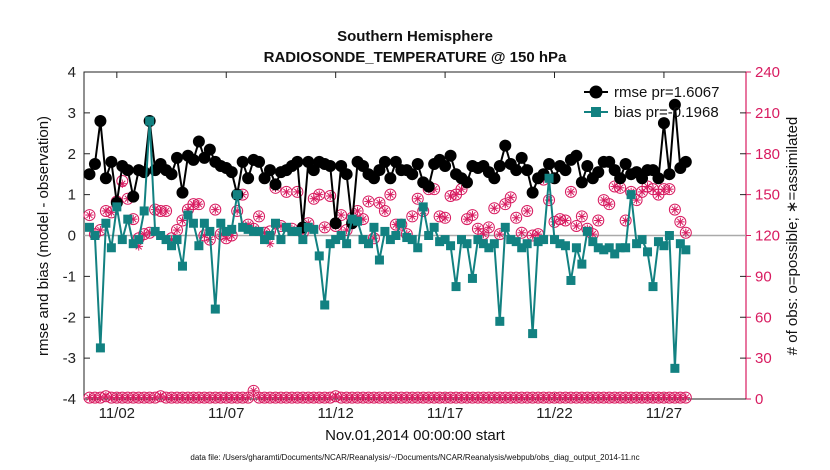 This screenshot has height=470, width=830. I want to click on x-tick-label: 11/07, so click(226, 413).